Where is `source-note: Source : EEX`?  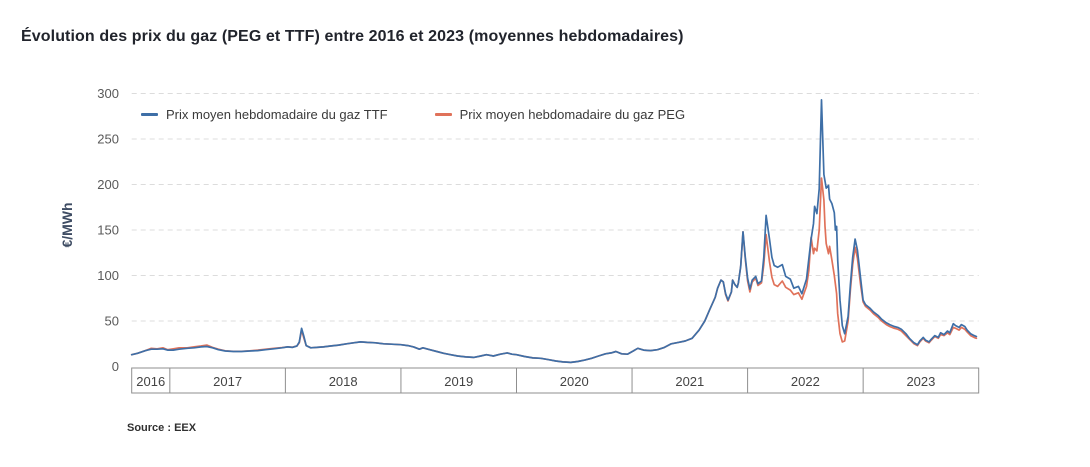
source-note: Source : EEX is located at coordinates (162, 428).